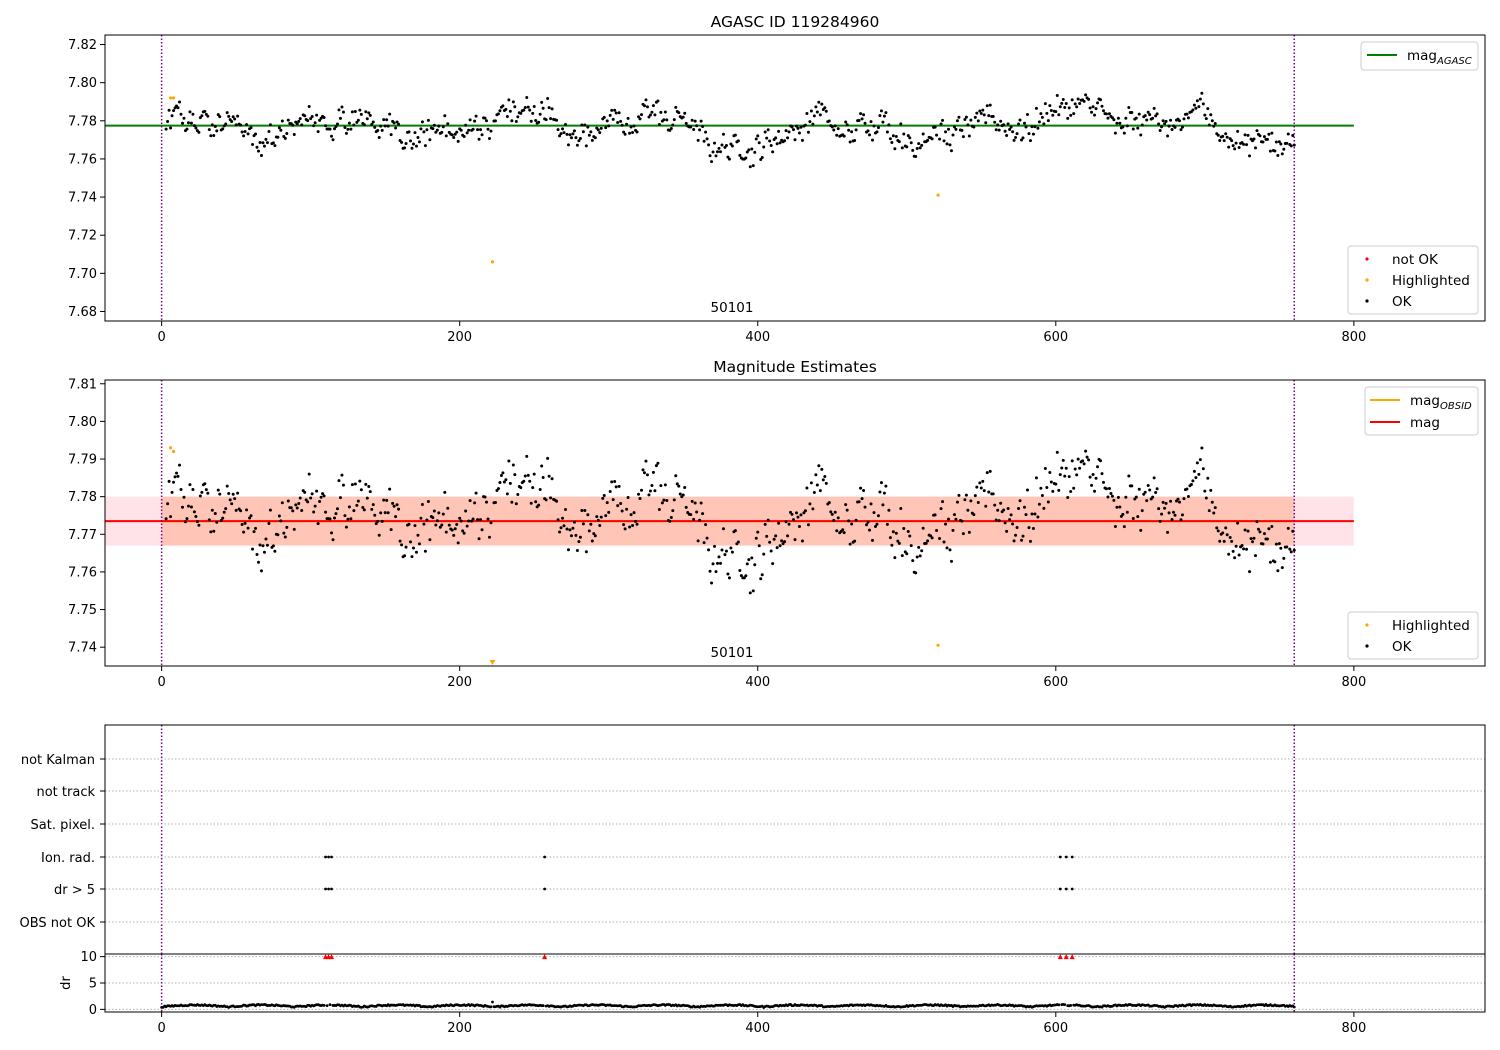 This screenshot has height=1050, width=1500. Describe the element at coordinates (82, 274) in the screenshot. I see `y-tick-label: 7.70` at that location.